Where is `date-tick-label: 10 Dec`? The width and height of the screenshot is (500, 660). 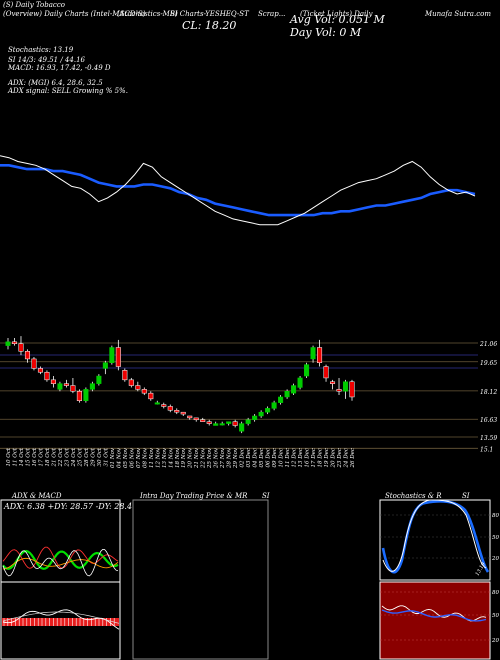 date-tick-label: 10 Dec is located at coordinates (282, 458).